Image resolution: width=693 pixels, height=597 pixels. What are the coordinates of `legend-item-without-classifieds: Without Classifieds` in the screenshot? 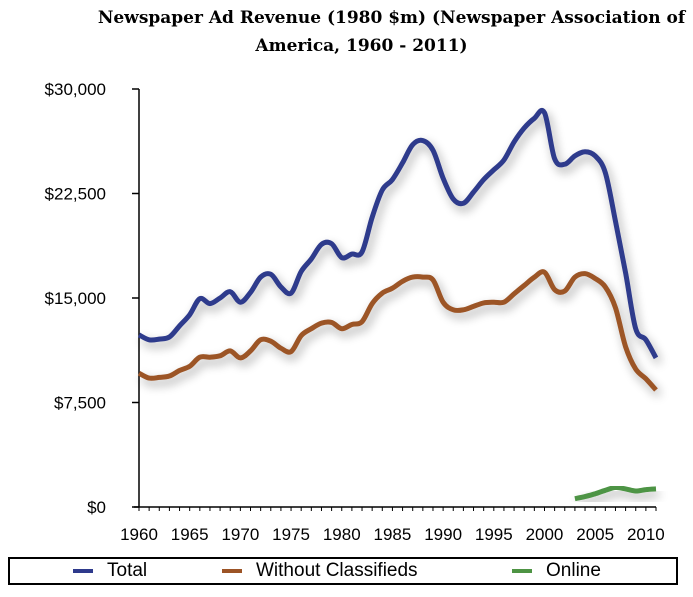 It's located at (320, 571).